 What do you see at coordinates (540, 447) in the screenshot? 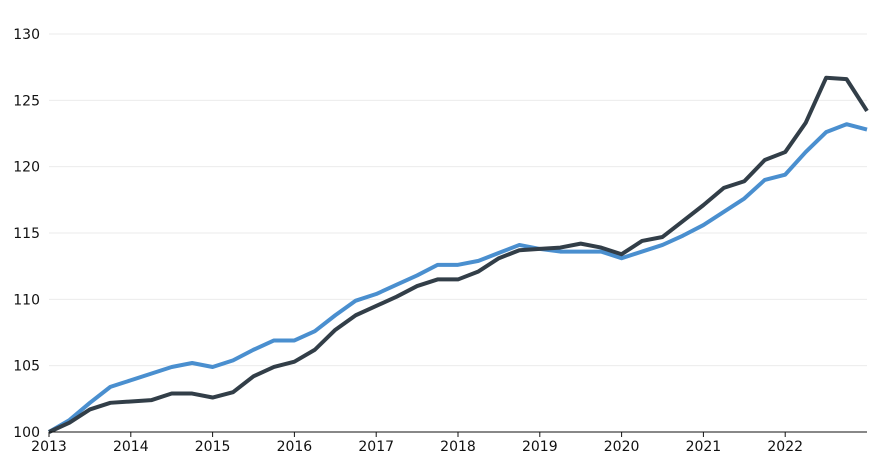
I see `x-tick-label: 2019` at bounding box center [540, 447].